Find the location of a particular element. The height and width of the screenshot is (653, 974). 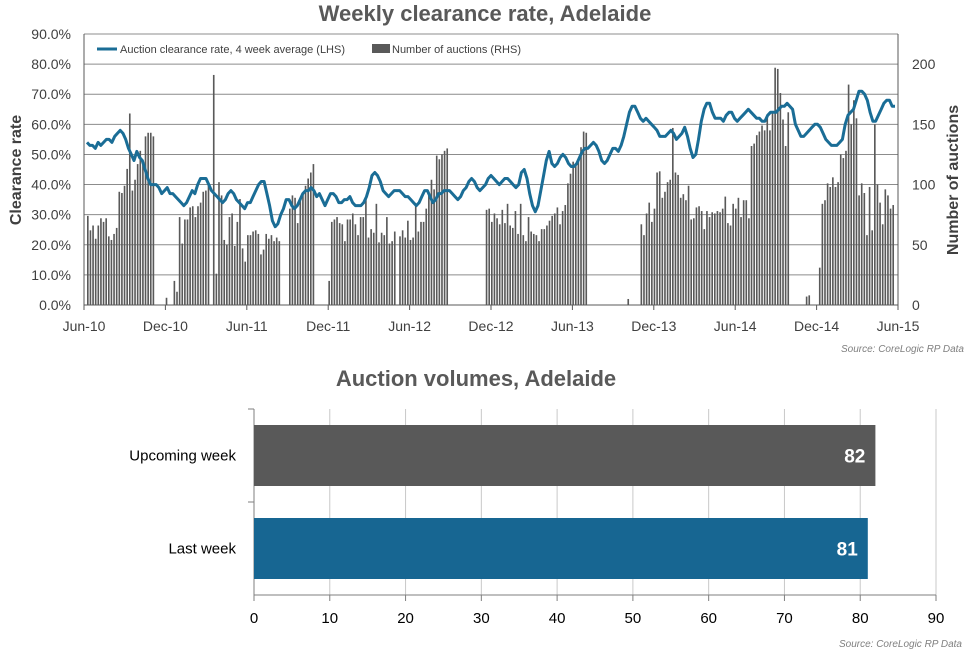

chart2-title: Auction volumes, Adelaide is located at coordinates (476, 378).